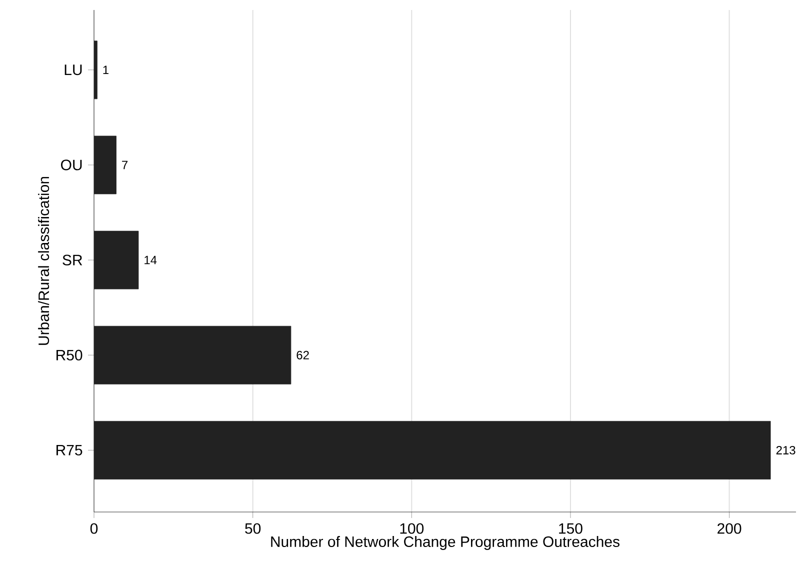 The height and width of the screenshot is (570, 812). I want to click on x-axis-title: Number of Network Change Programme Outreaches, so click(445, 543).